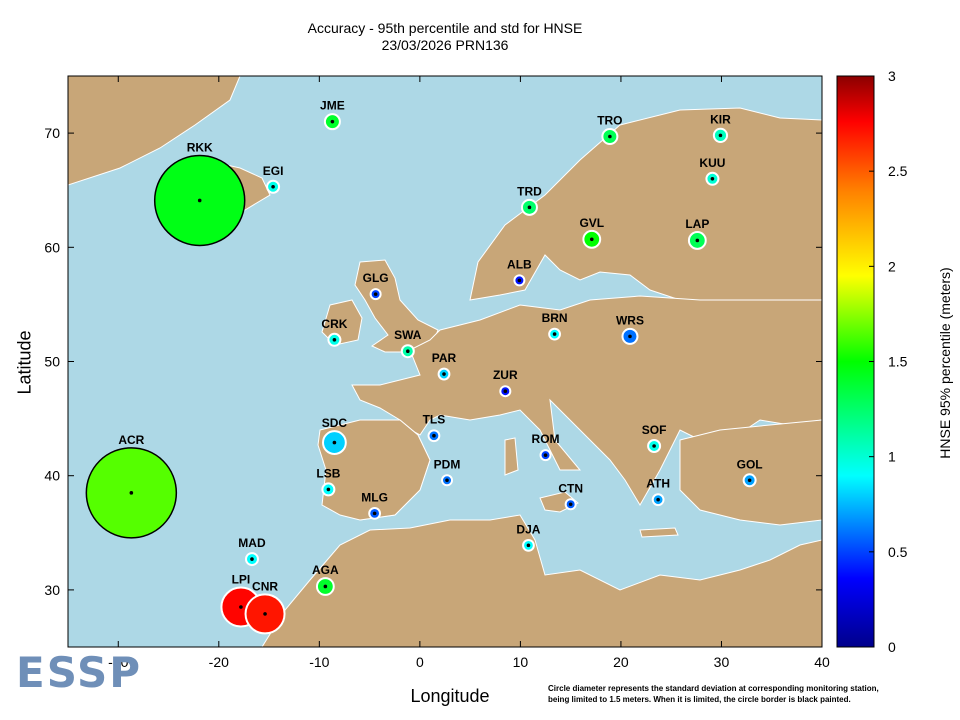  I want to click on essp-logo: ESSP, so click(79, 672).